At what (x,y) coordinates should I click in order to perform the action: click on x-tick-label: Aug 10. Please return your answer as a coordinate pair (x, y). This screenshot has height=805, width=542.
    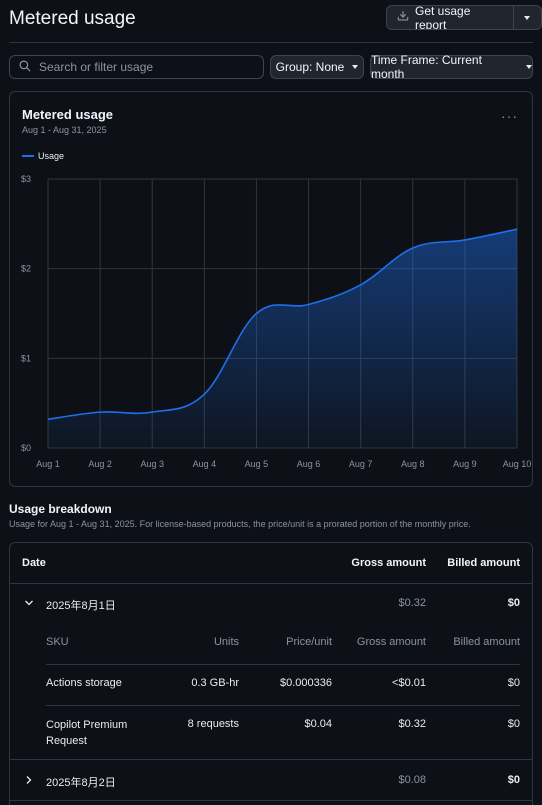
    Looking at the image, I should click on (517, 464).